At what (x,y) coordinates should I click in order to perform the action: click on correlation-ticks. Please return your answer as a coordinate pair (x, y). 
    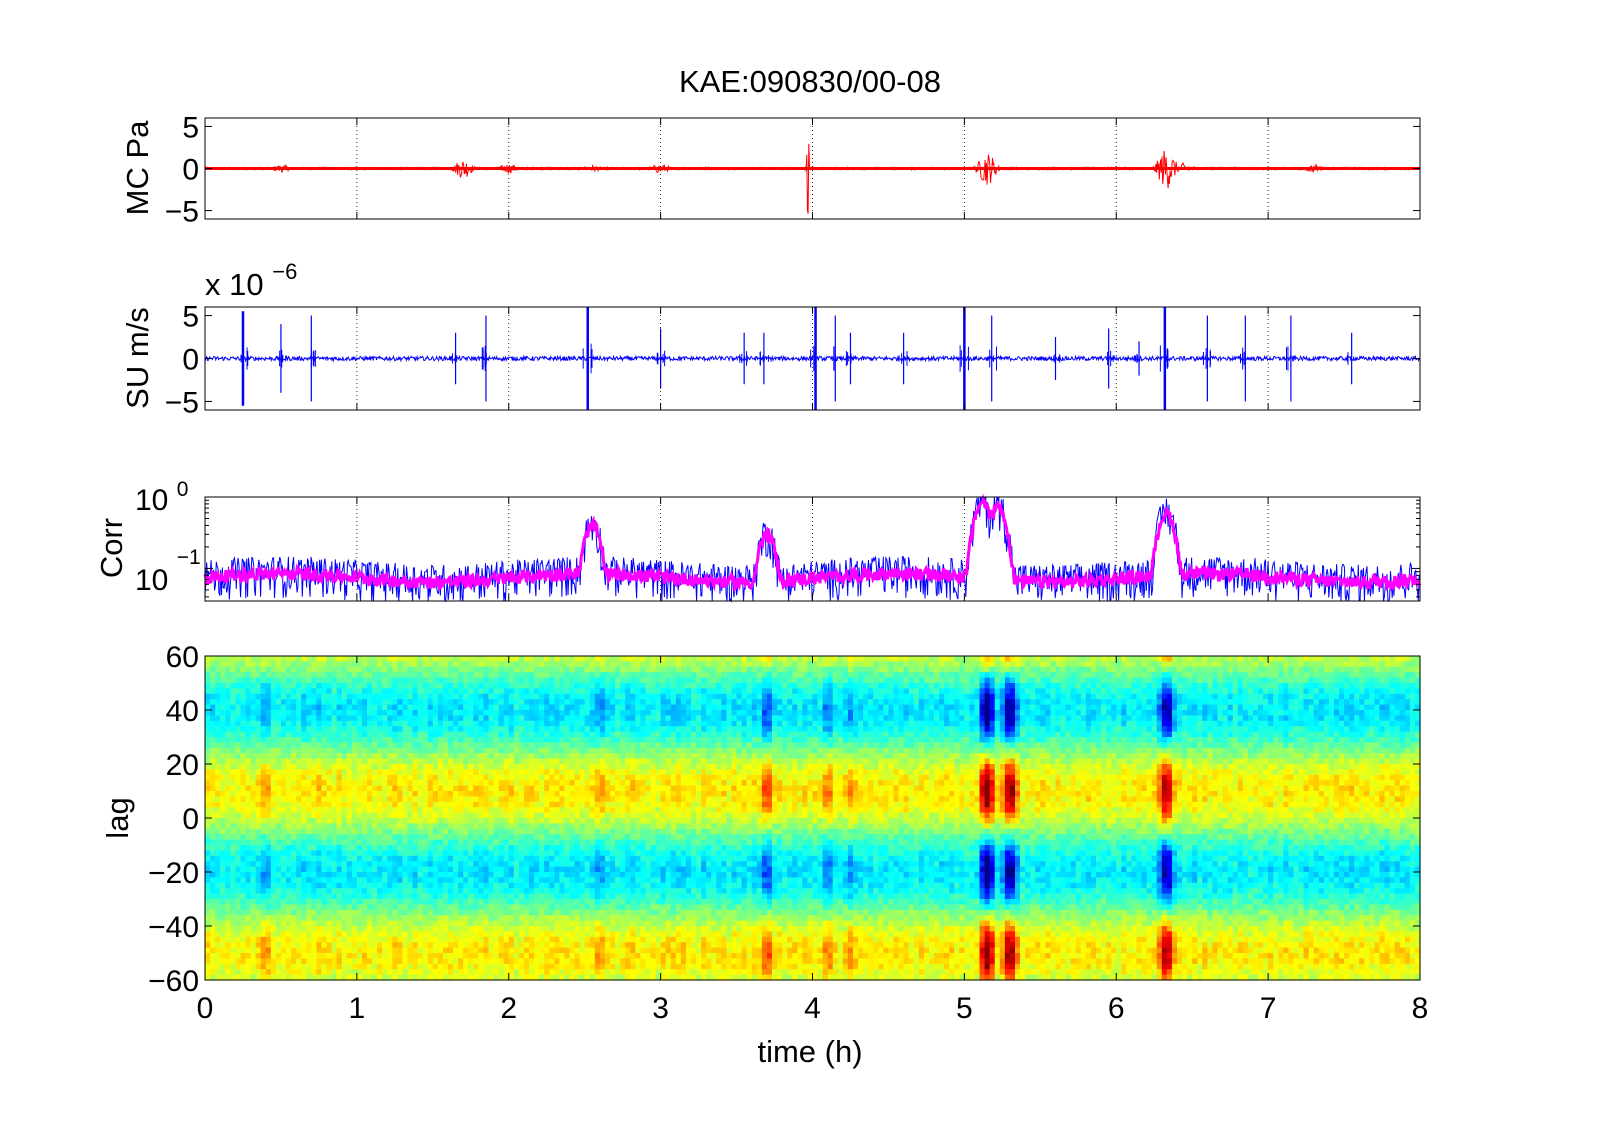
    Looking at the image, I should click on (812, 548).